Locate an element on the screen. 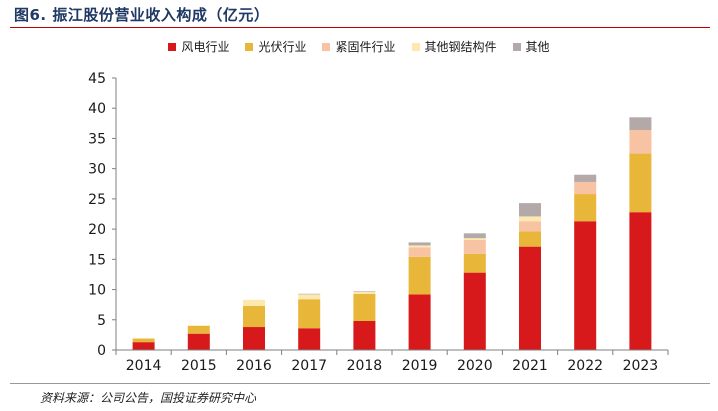 The width and height of the screenshot is (718, 411). y-tick-label: 10 is located at coordinates (97, 291).